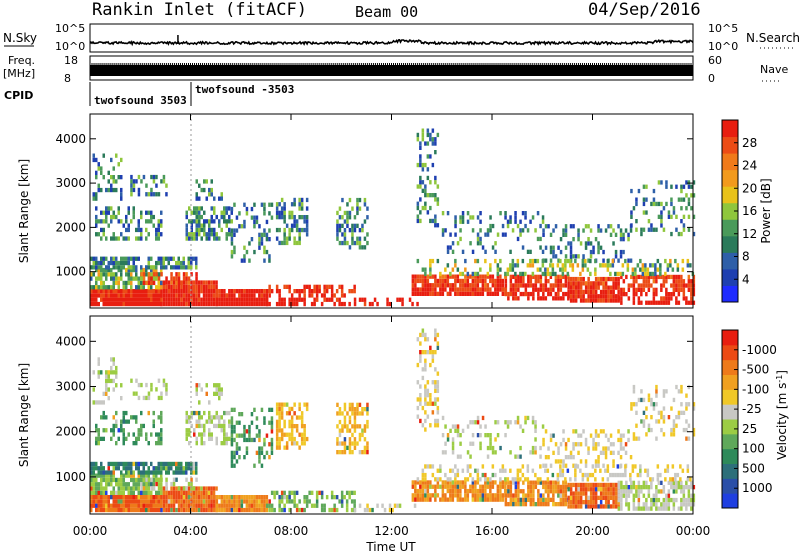 The height and width of the screenshot is (554, 800). What do you see at coordinates (20, 38) in the screenshot?
I see `nsky-label: N.Sky` at bounding box center [20, 38].